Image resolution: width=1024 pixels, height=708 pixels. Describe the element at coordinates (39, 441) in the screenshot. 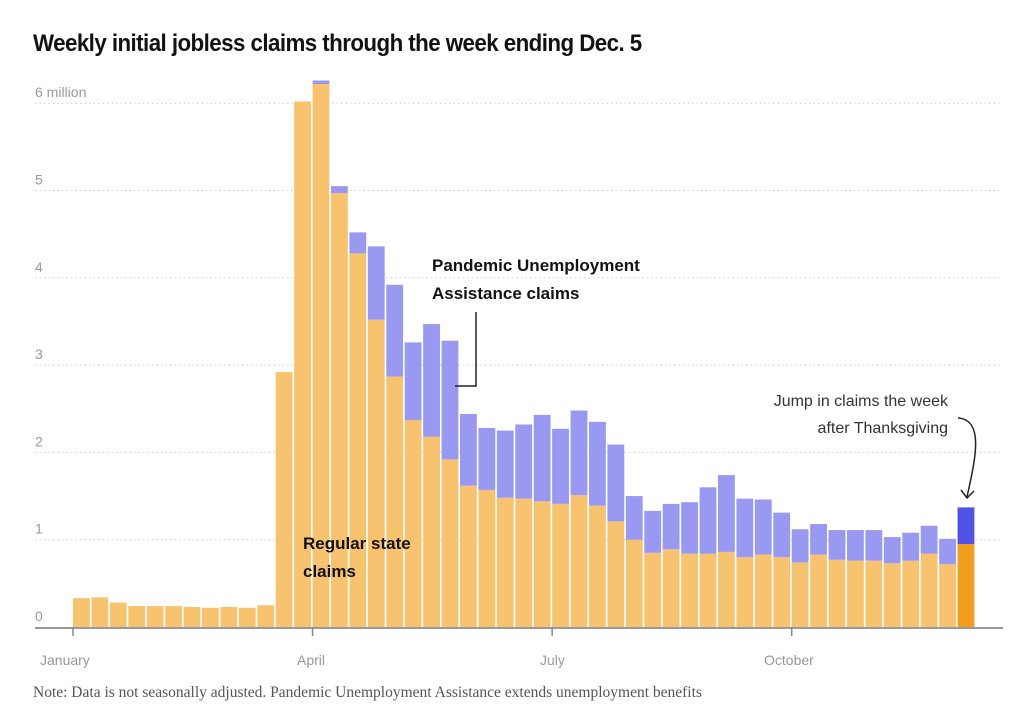

I see `y-tick-label: 2` at that location.